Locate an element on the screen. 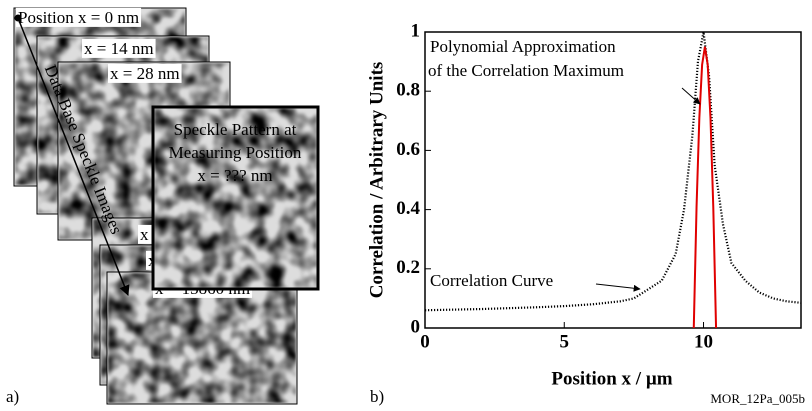 This screenshot has width=812, height=411. panel-label: b) is located at coordinates (377, 396).